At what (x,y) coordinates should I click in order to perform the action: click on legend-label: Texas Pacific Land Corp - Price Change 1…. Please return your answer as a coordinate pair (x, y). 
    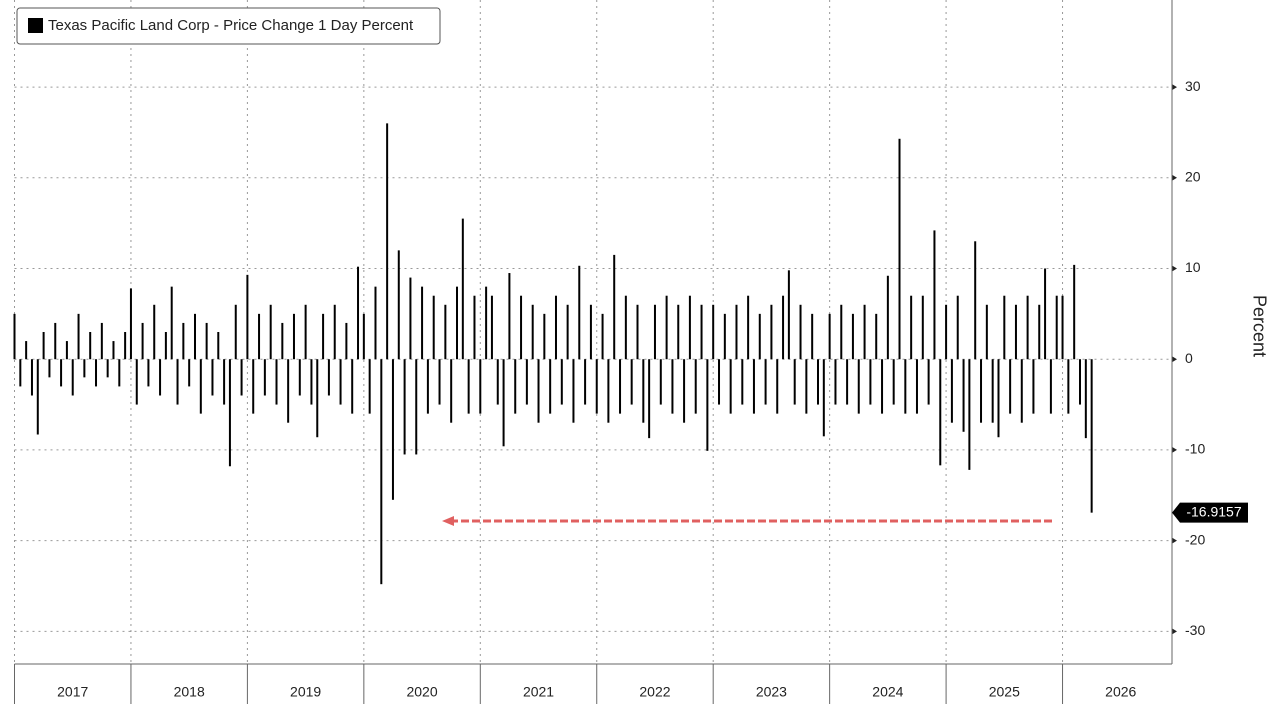
    Looking at the image, I should click on (231, 25).